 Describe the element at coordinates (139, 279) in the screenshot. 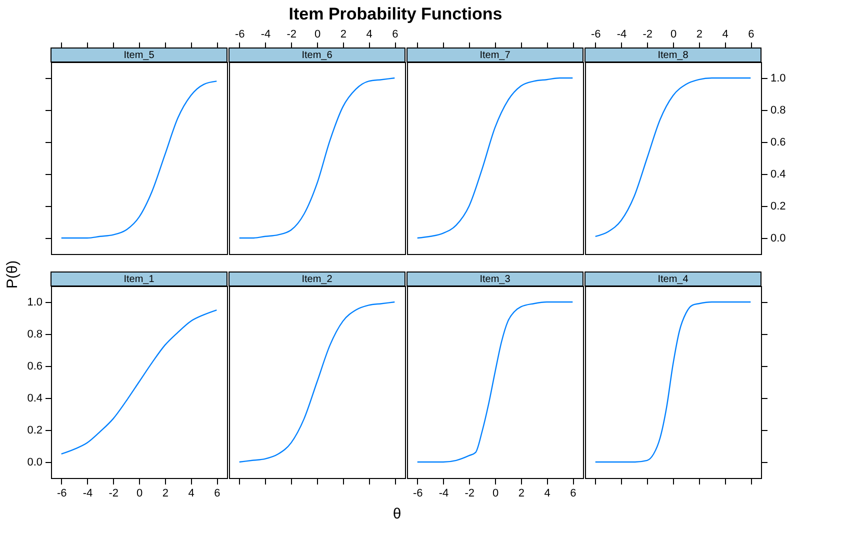

I see `chart-title: Item_1` at that location.